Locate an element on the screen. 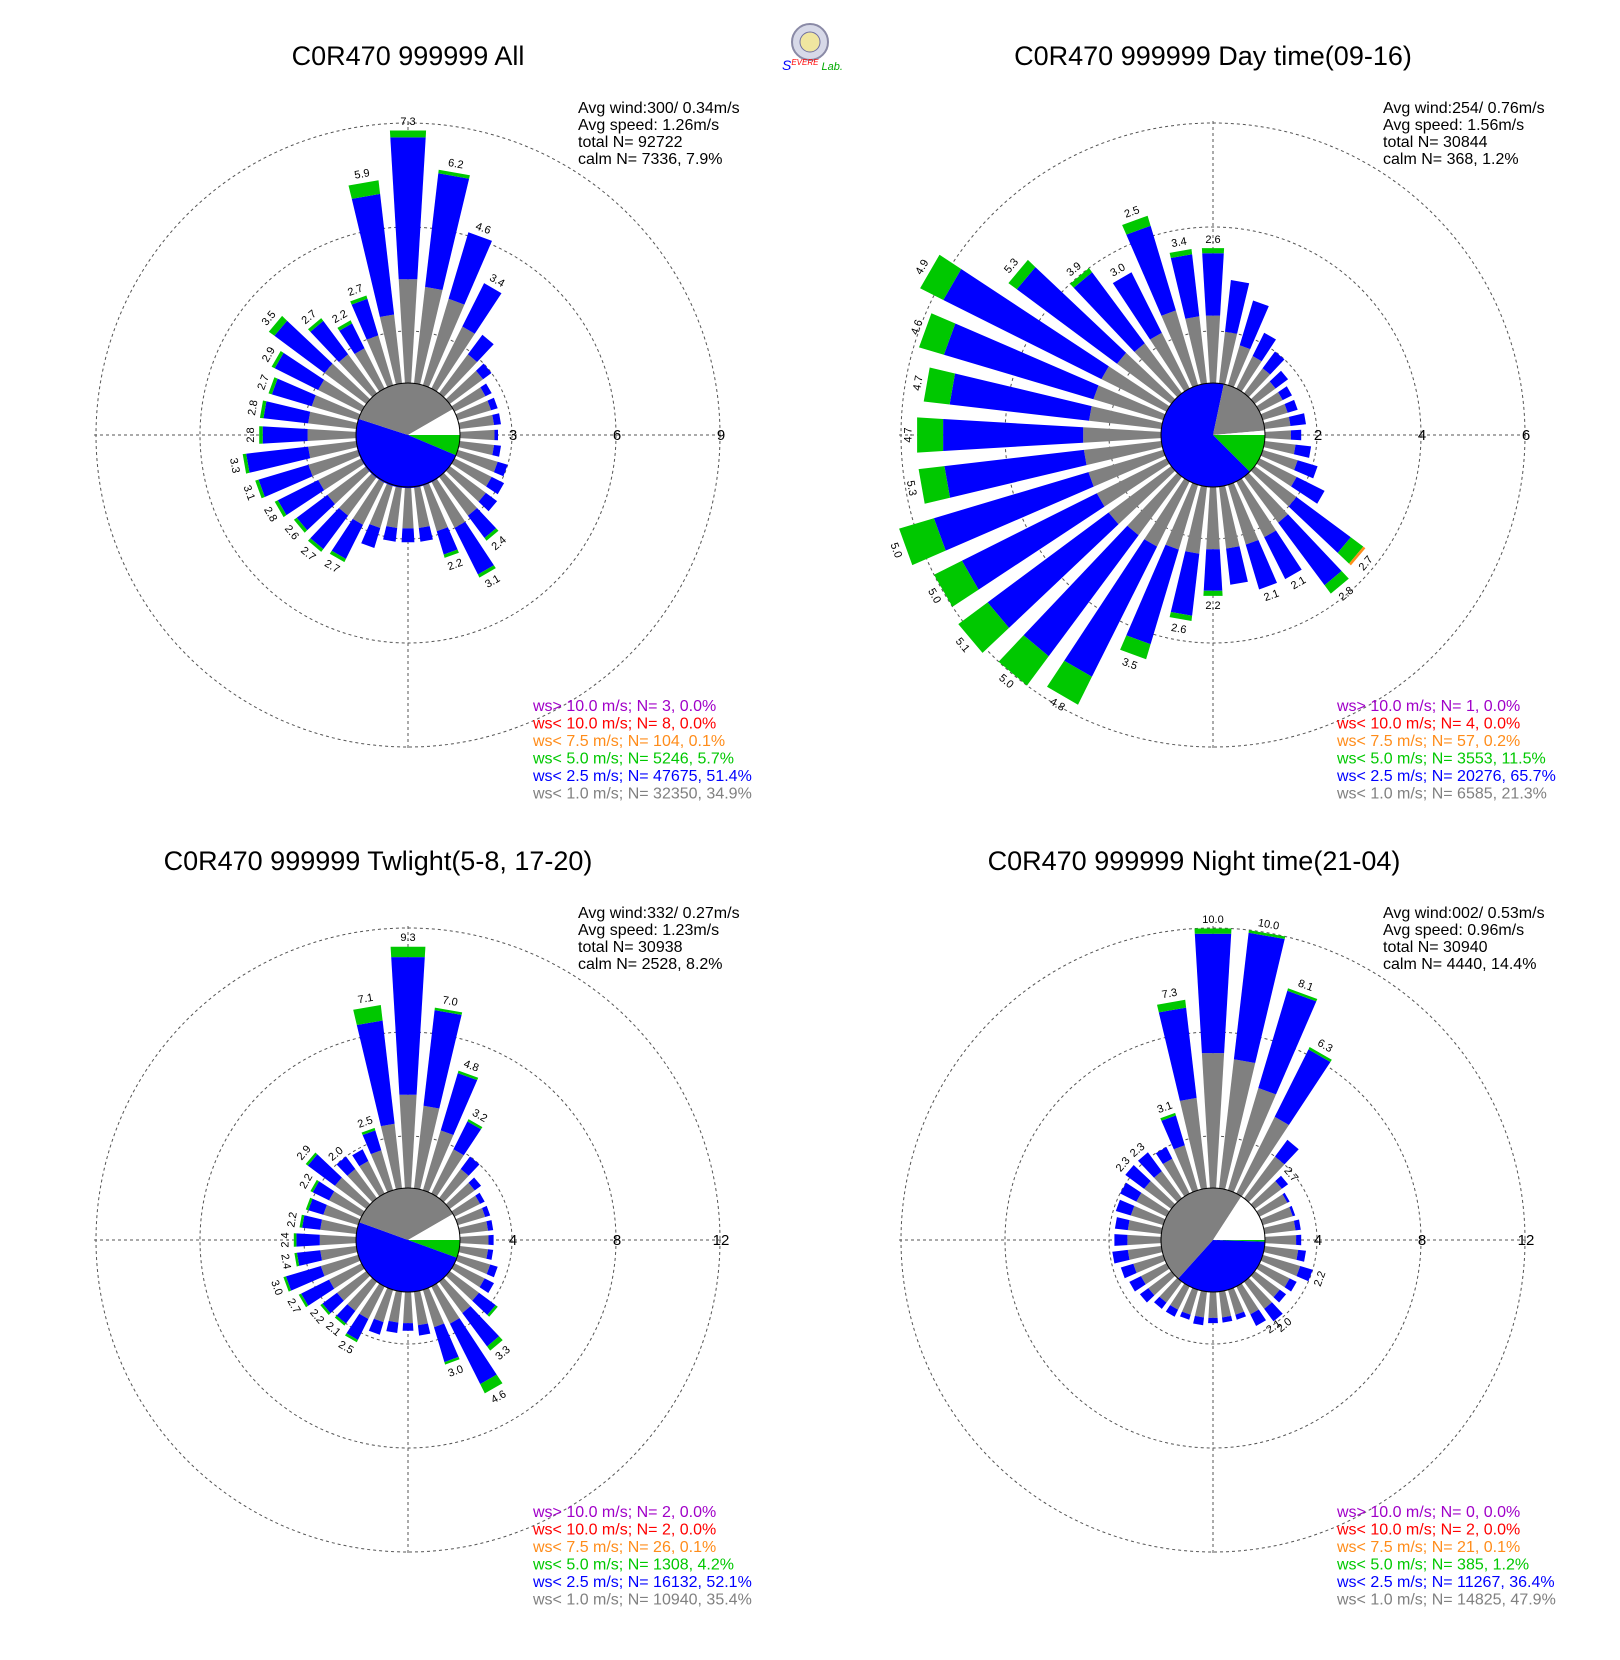 Image resolution: width=1620 pixels, height=1660 pixels. ring-label: 4 is located at coordinates (1318, 1240).